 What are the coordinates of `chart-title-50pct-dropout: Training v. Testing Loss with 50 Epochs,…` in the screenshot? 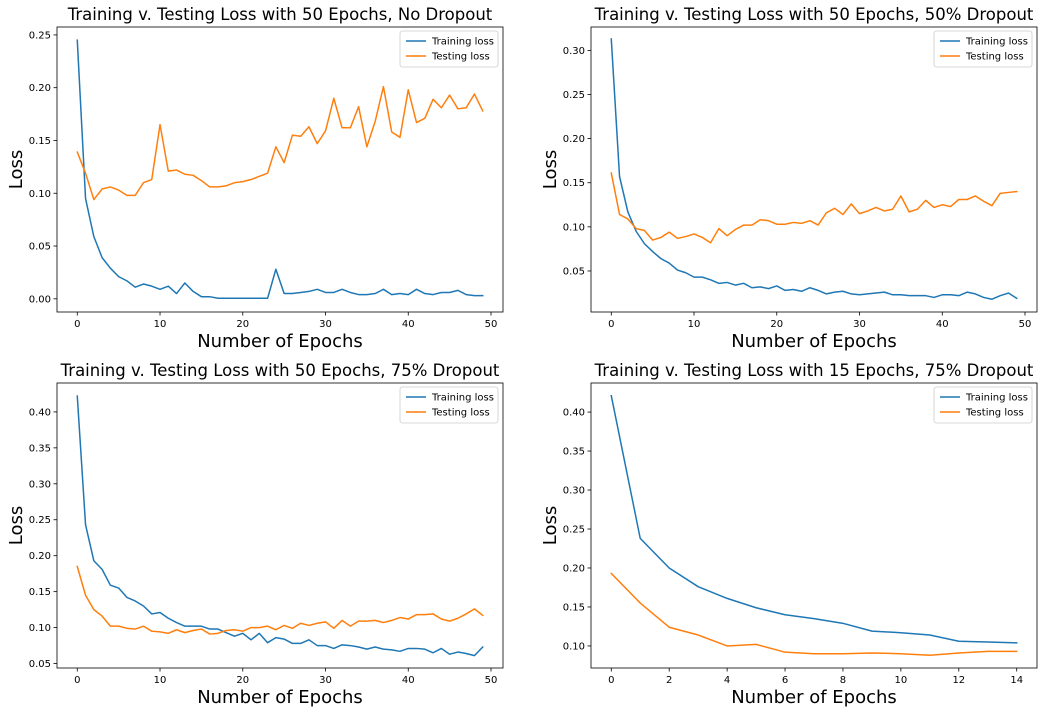 It's located at (814, 14).